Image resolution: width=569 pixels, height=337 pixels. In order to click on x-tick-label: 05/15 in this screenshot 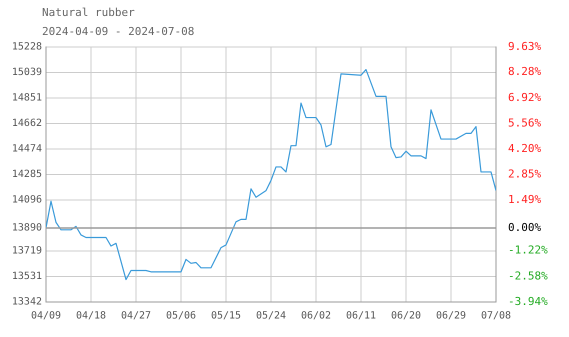, I will do `click(226, 316)`.